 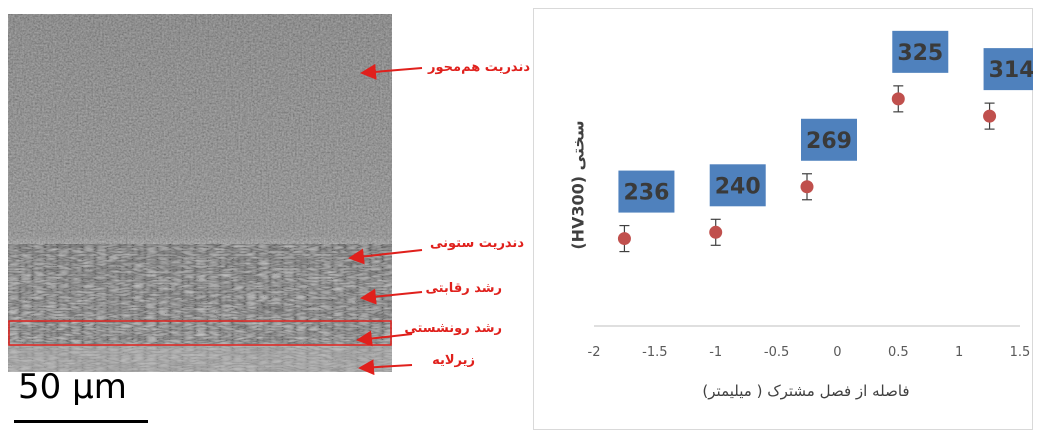 I want to click on x-tick-label: 1, so click(x=959, y=352).